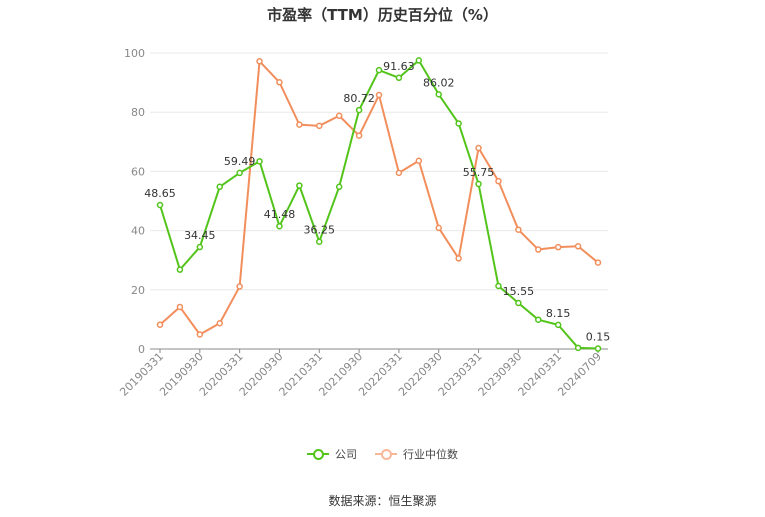 The height and width of the screenshot is (517, 765). What do you see at coordinates (359, 98) in the screenshot?
I see `data-label: 80.72` at bounding box center [359, 98].